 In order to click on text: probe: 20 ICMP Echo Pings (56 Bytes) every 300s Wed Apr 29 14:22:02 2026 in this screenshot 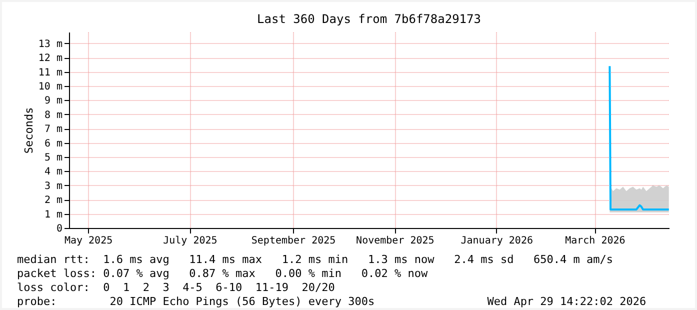, I will do `click(331, 302)`.